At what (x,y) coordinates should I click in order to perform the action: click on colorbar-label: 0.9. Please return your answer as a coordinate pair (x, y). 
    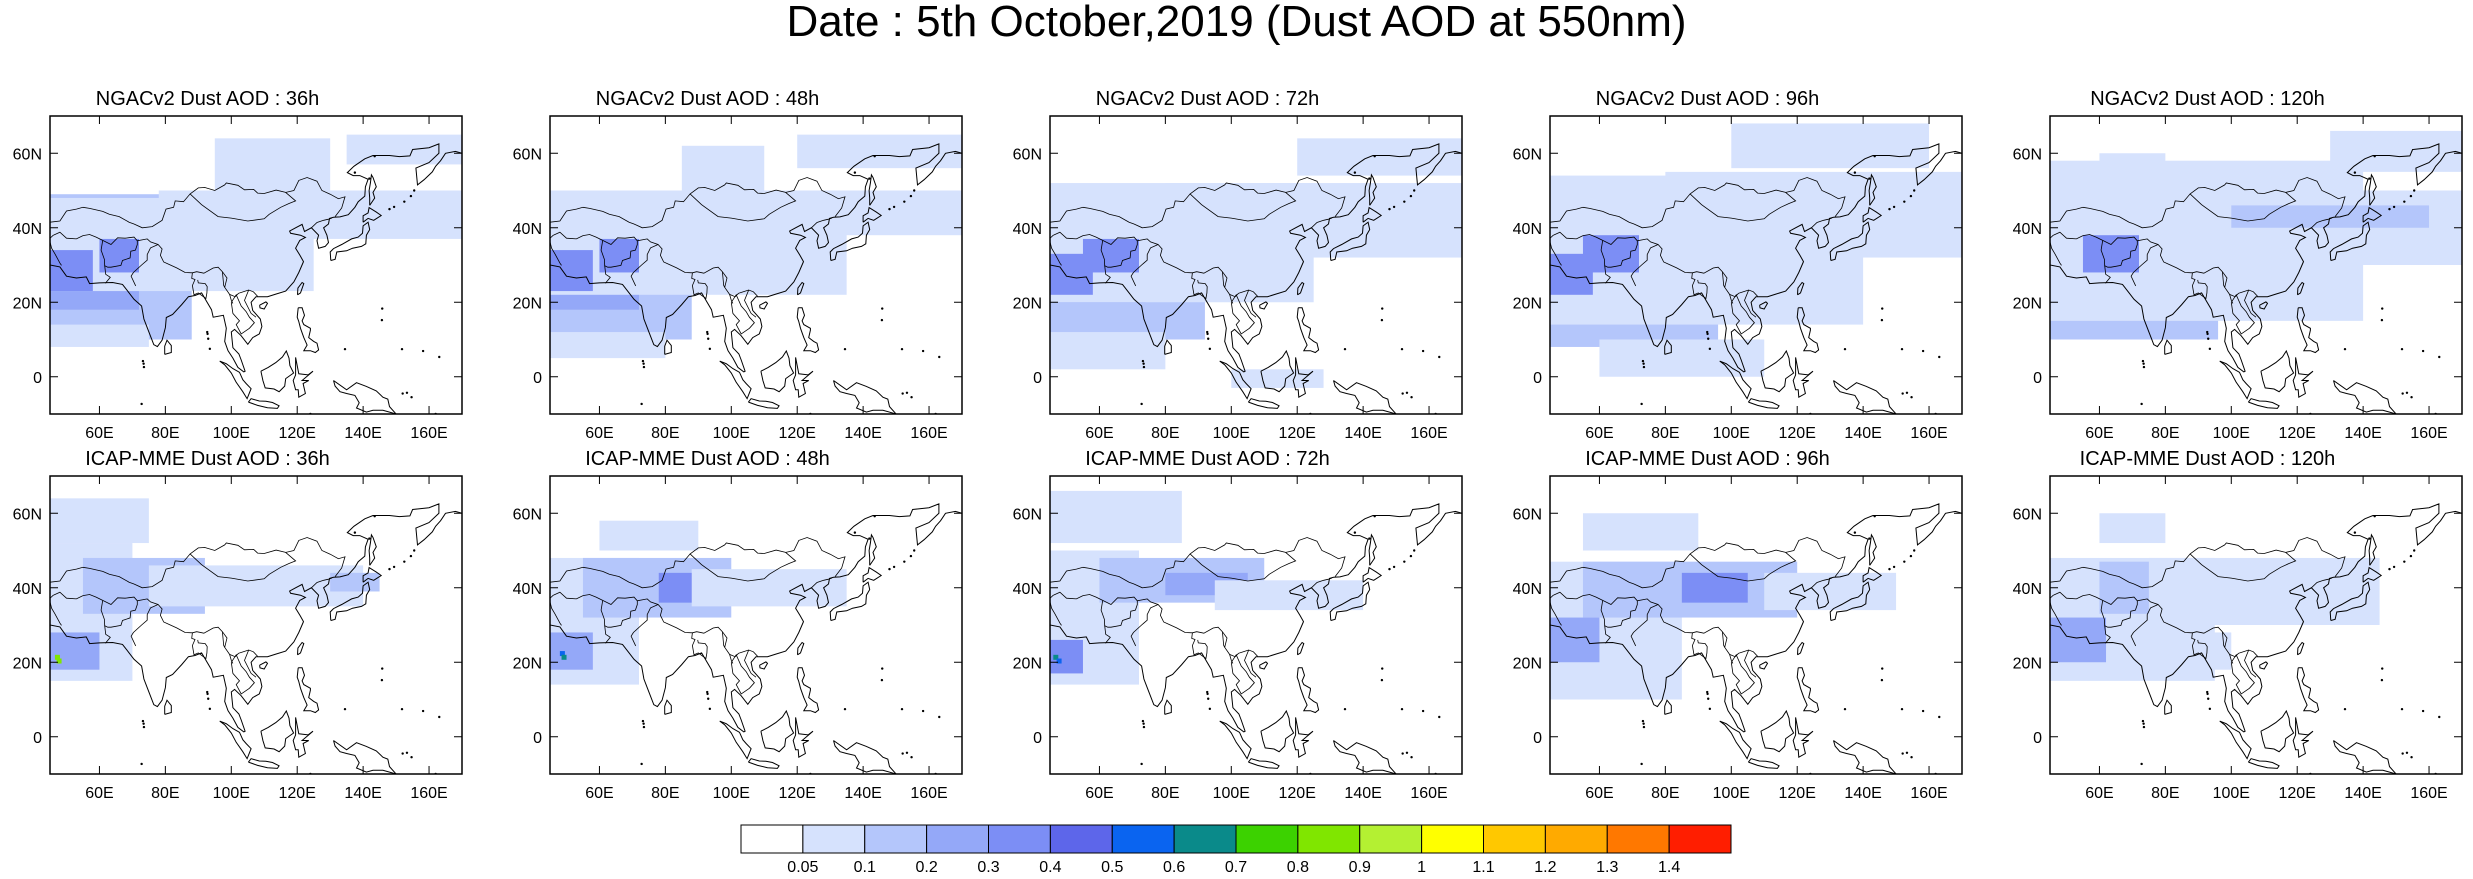
    Looking at the image, I should click on (1360, 866).